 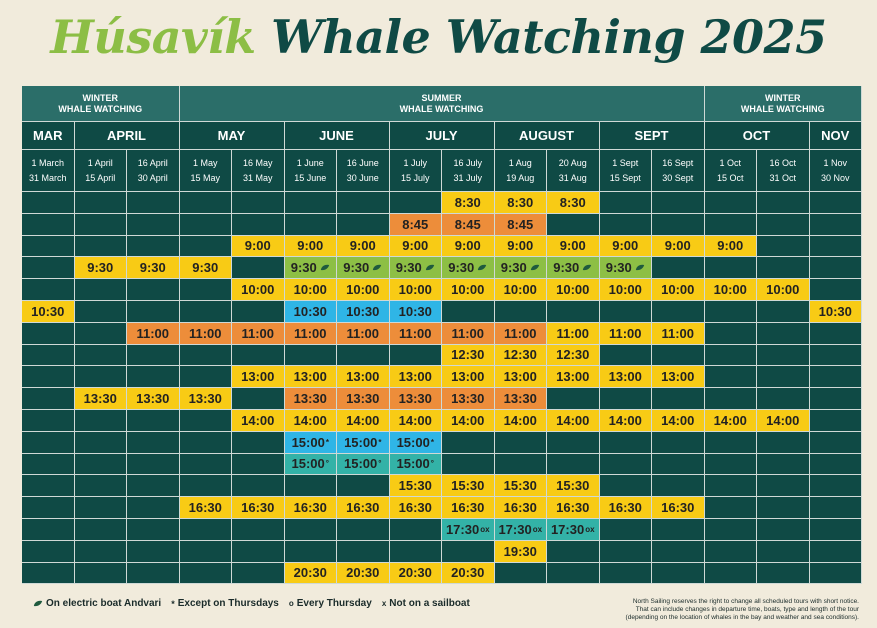 I want to click on time-slot: 20:30, so click(x=310, y=573).